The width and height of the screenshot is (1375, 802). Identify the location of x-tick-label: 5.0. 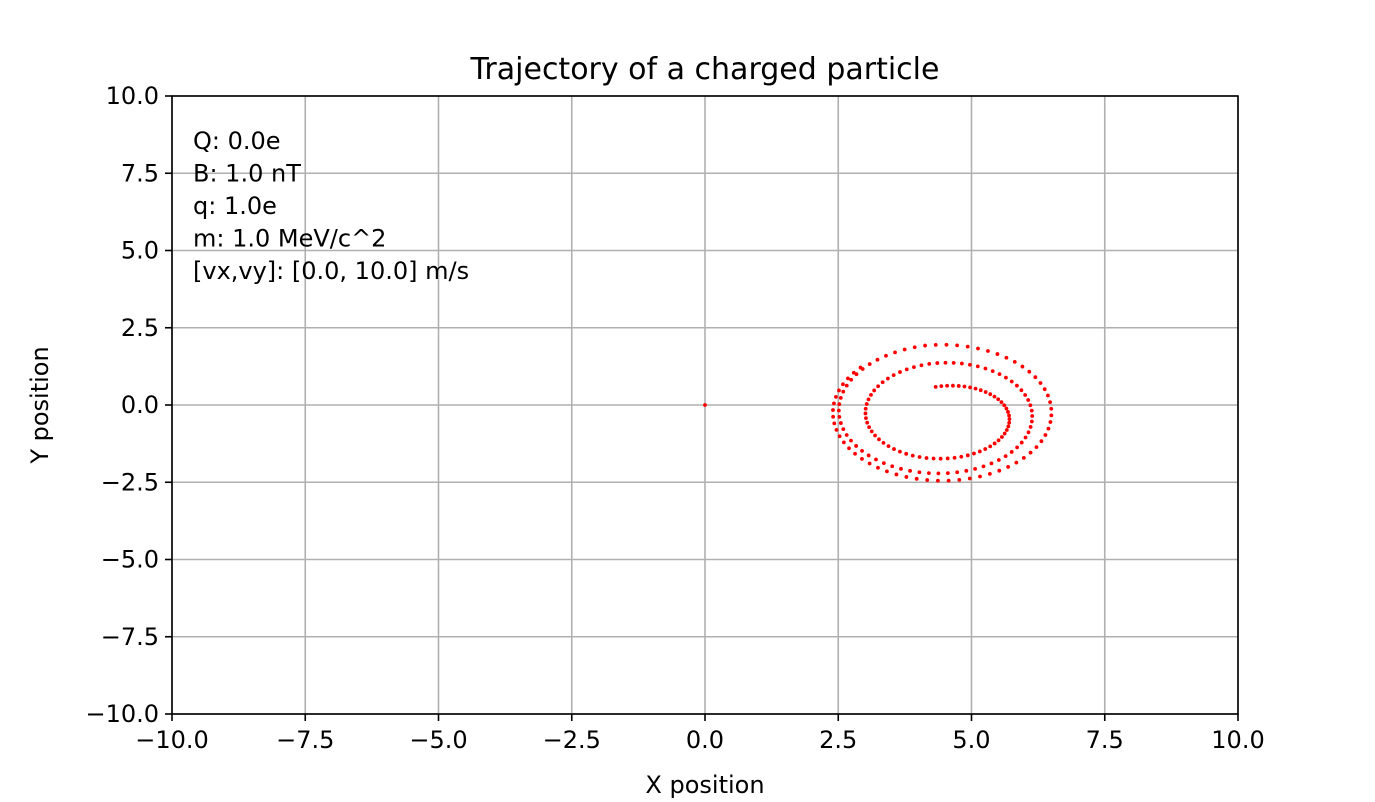
(971, 740).